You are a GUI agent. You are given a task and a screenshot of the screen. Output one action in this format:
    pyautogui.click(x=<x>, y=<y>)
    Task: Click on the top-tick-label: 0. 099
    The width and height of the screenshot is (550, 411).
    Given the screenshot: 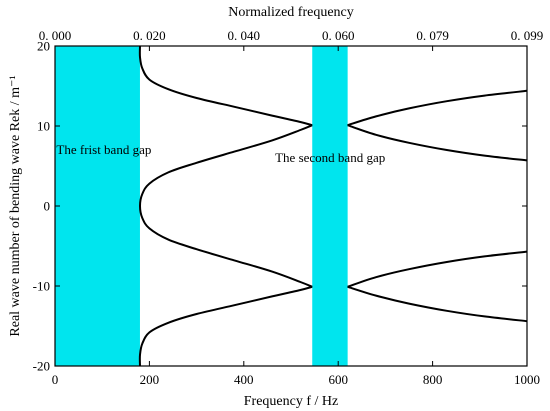 What is the action you would take?
    pyautogui.click(x=527, y=35)
    